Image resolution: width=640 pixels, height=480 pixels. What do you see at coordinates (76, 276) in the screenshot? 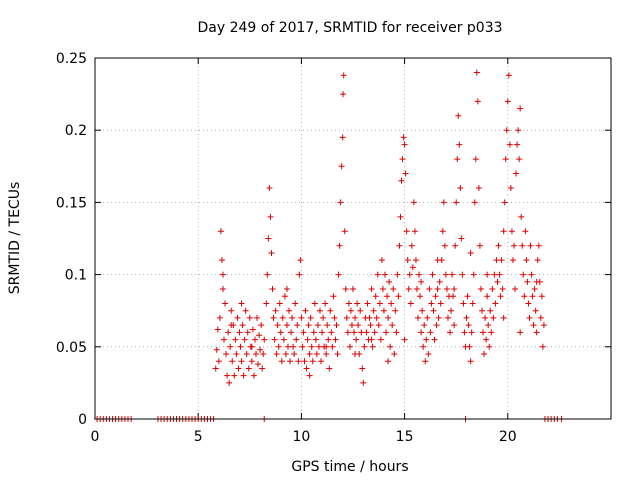
I see `y-tick-label: 0.1` at bounding box center [76, 276].